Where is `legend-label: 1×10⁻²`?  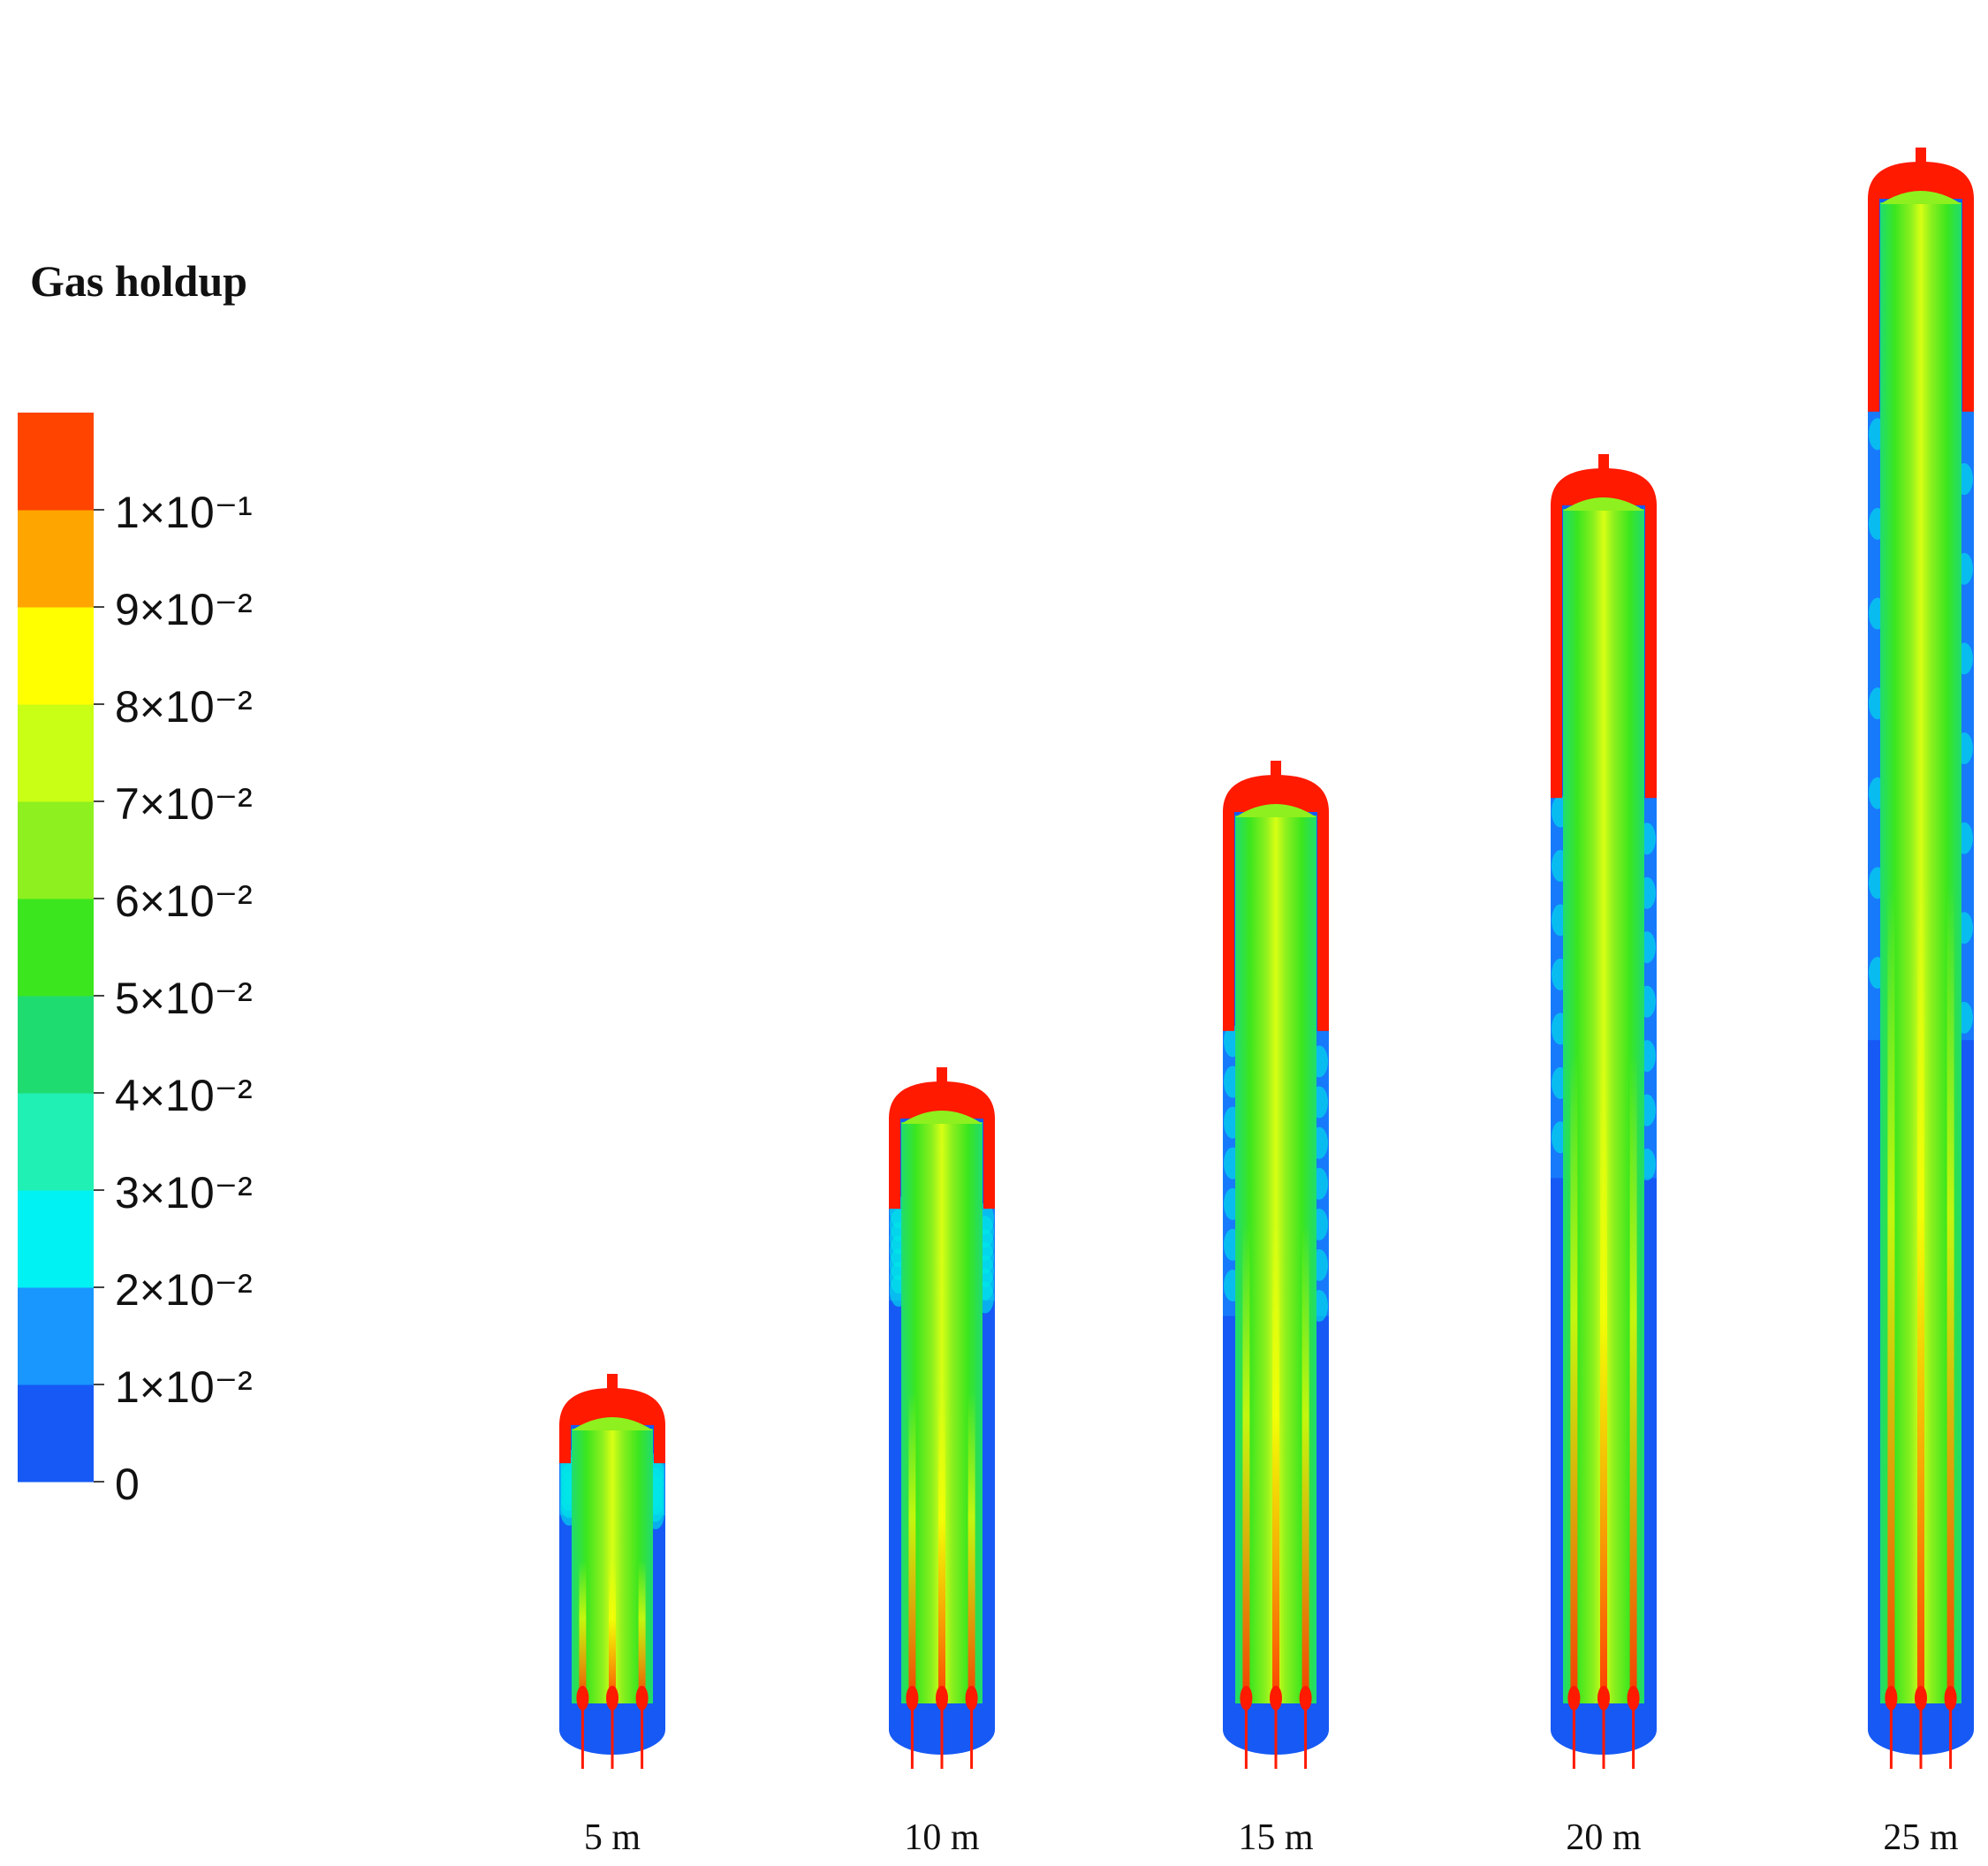
legend-label: 1×10⁻² is located at coordinates (184, 1387).